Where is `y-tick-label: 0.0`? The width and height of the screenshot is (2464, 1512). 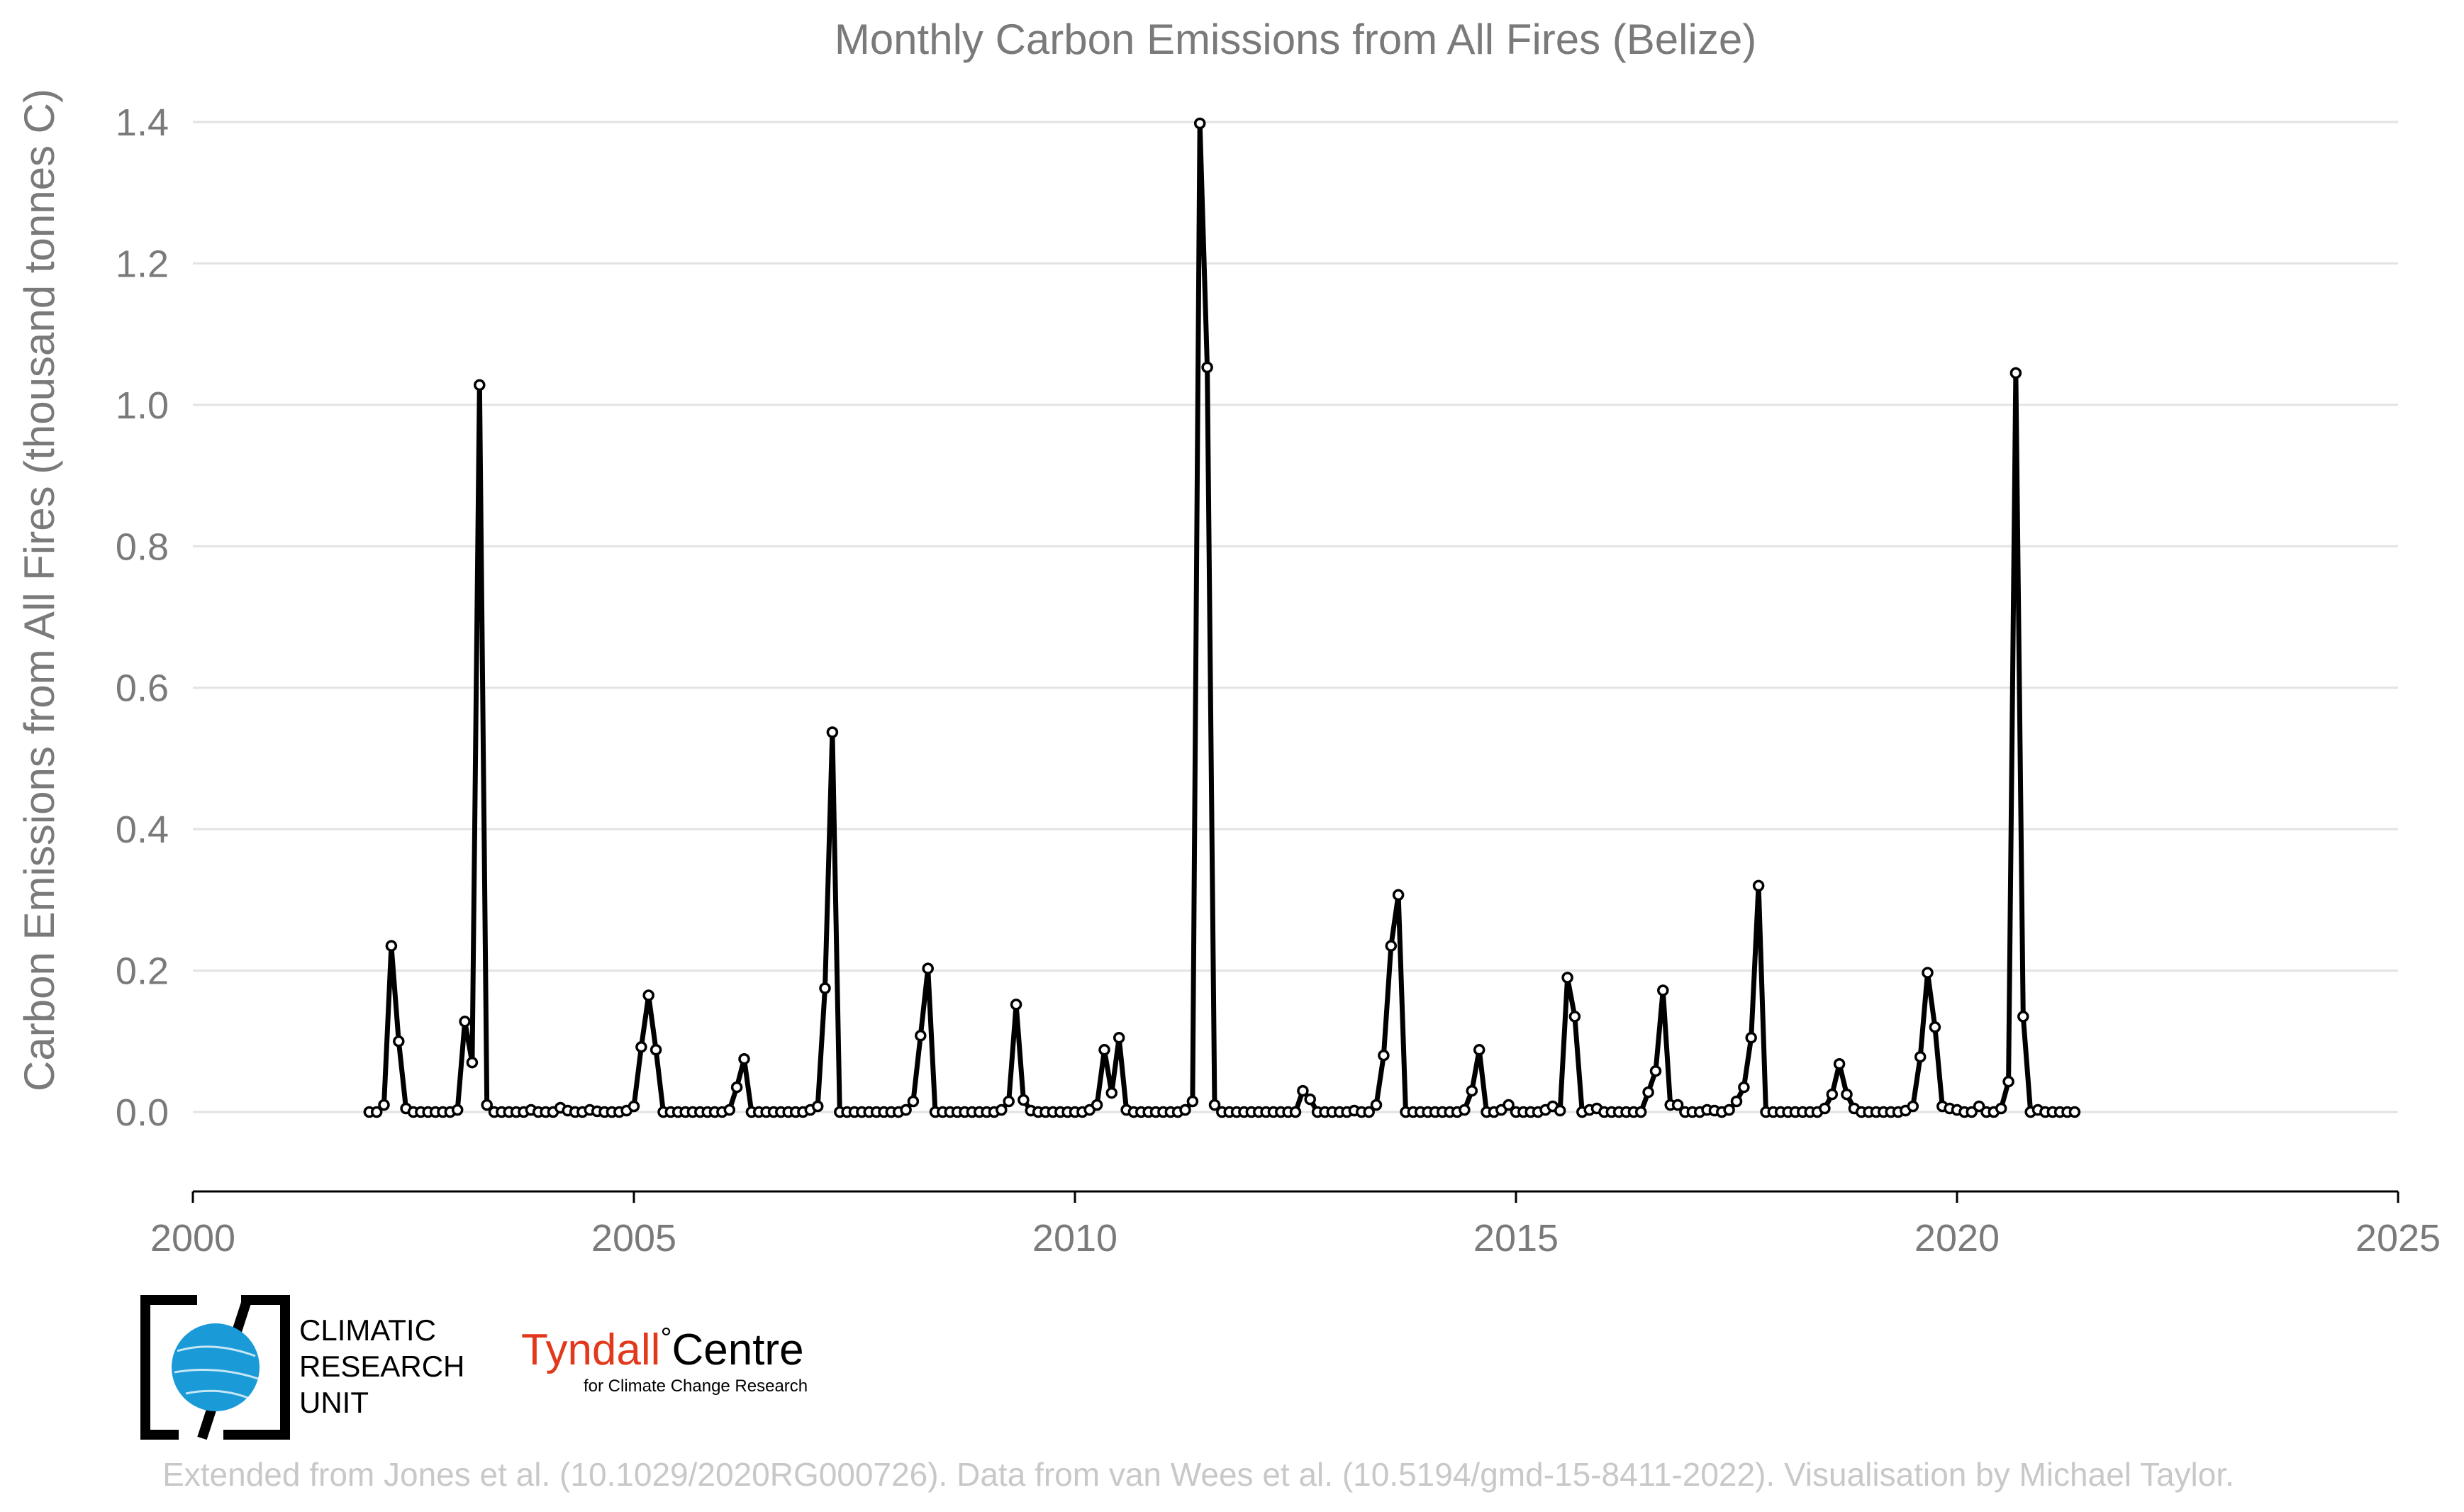 y-tick-label: 0.0 is located at coordinates (142, 1112).